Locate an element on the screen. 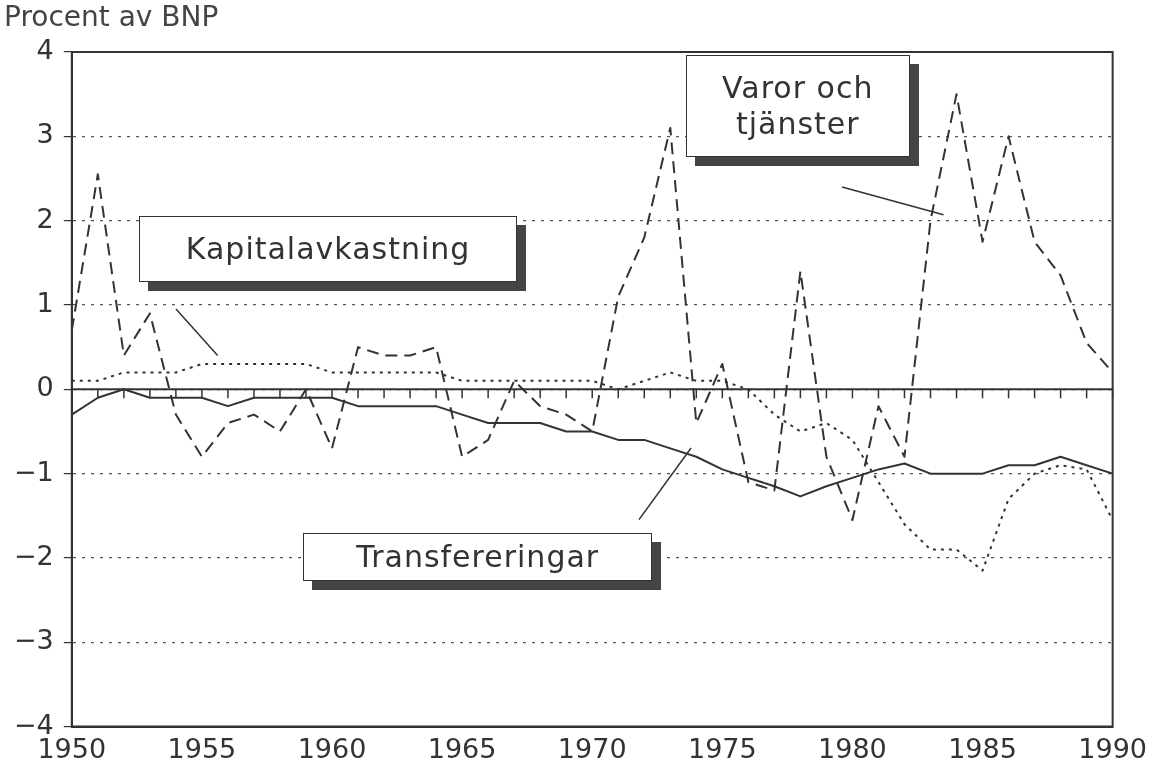 This screenshot has height=775, width=1155. y-tick-label: 4 is located at coordinates (45, 50).